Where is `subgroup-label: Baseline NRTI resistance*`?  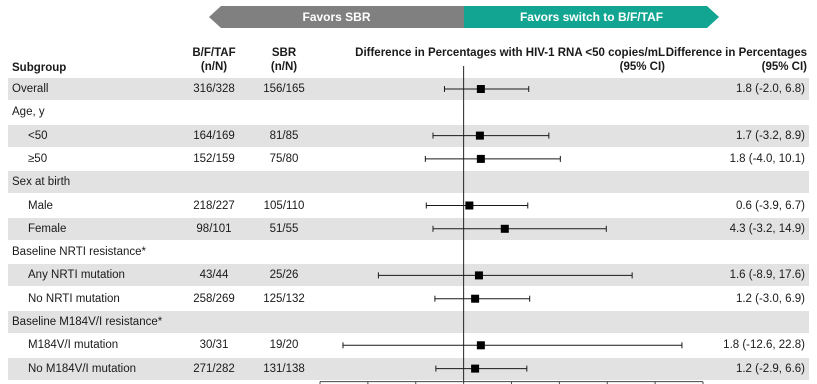
subgroup-label: Baseline NRTI resistance* is located at coordinates (79, 252).